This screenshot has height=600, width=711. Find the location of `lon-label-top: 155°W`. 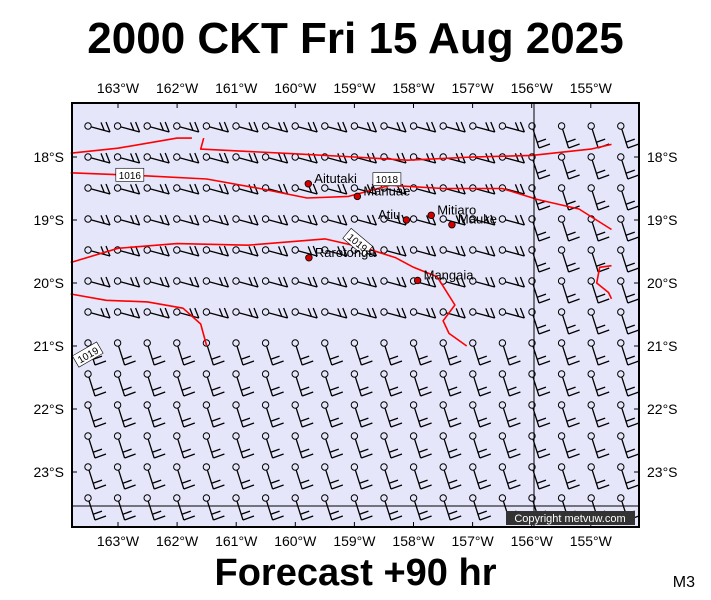

lon-label-top: 155°W is located at coordinates (591, 88).